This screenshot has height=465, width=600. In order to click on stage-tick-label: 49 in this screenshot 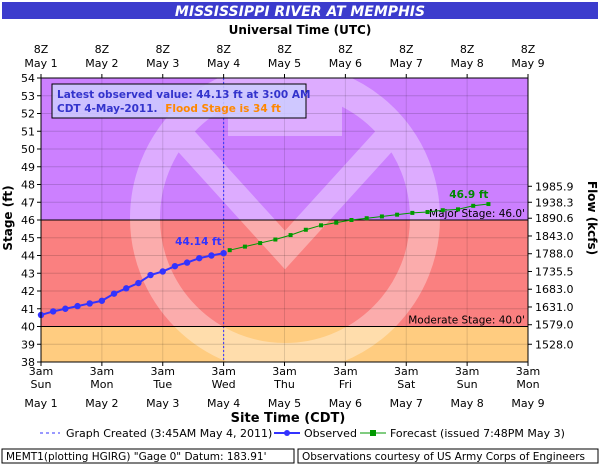, I will do `click(28, 167)`.